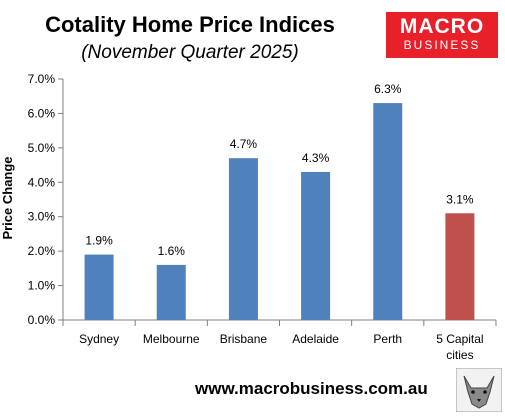 This screenshot has height=417, width=505. What do you see at coordinates (459, 339) in the screenshot?
I see `x-tick-label: 5 Capital` at bounding box center [459, 339].